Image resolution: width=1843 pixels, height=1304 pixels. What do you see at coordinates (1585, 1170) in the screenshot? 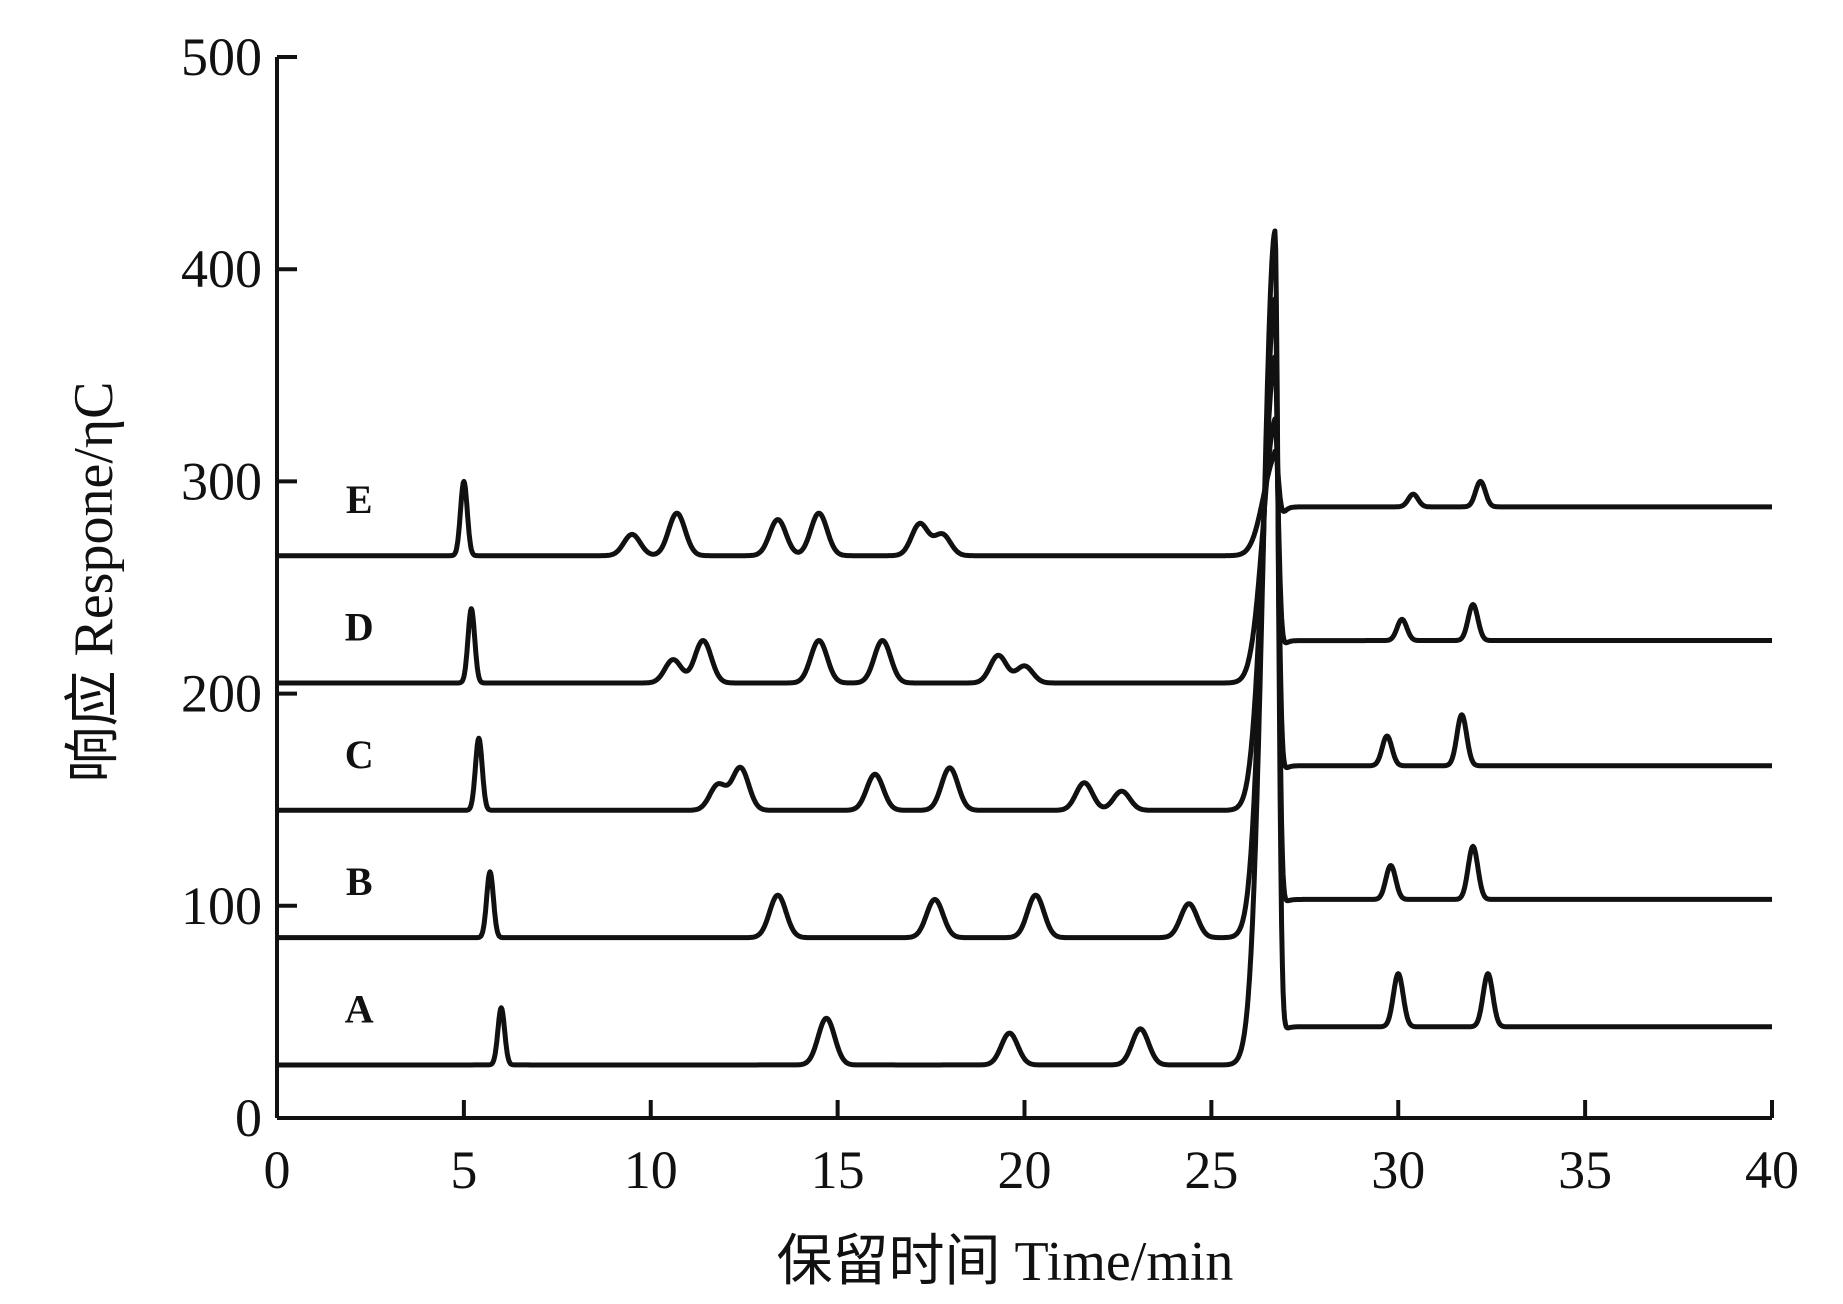
I see `x-tick-label: 35` at bounding box center [1585, 1170].